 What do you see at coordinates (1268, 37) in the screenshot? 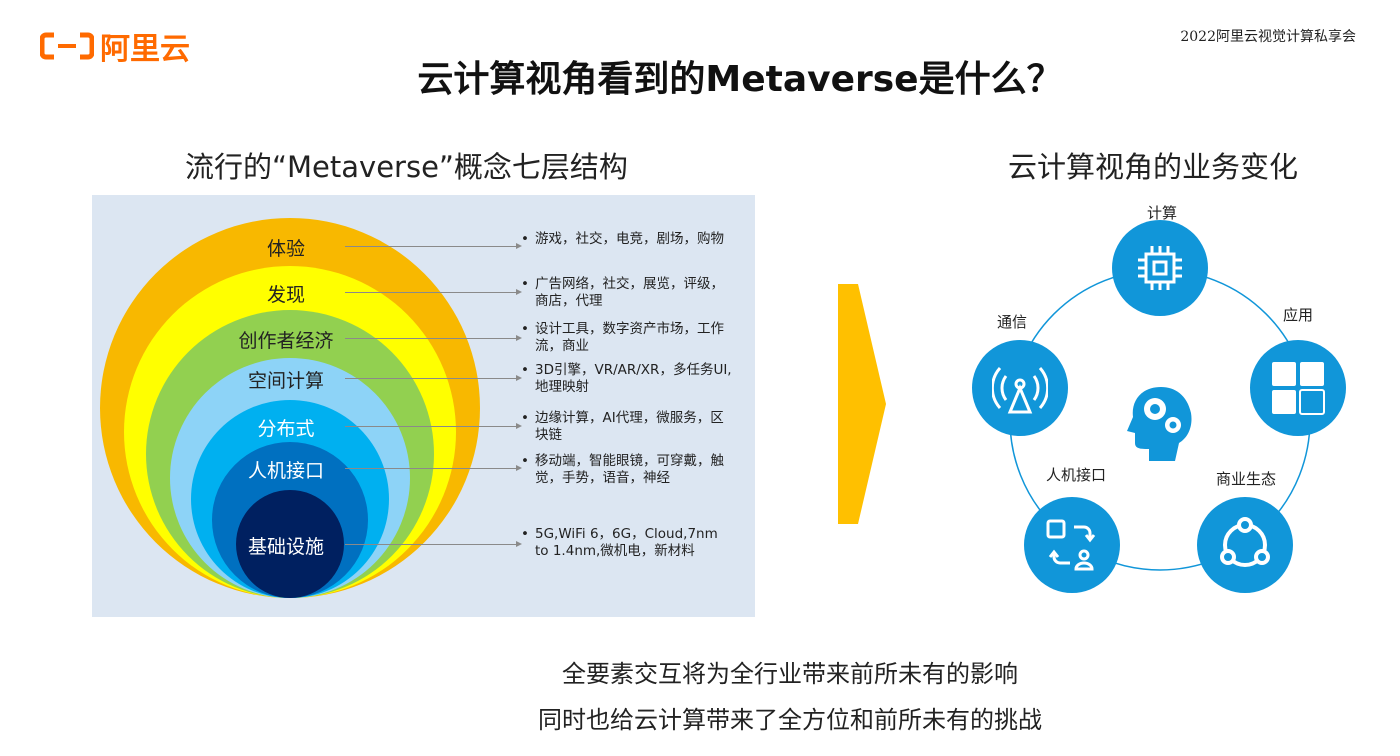
I see `event-name: 2022阿里云视觉计算私享会` at bounding box center [1268, 37].